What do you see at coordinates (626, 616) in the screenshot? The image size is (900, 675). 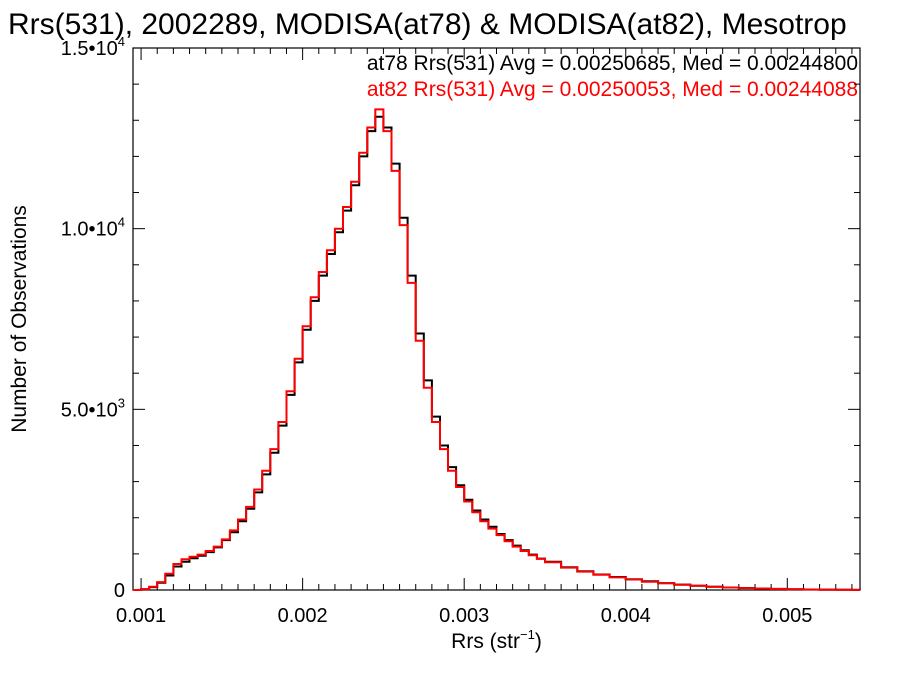 I see `x-tick-label-3: 0.004` at bounding box center [626, 616].